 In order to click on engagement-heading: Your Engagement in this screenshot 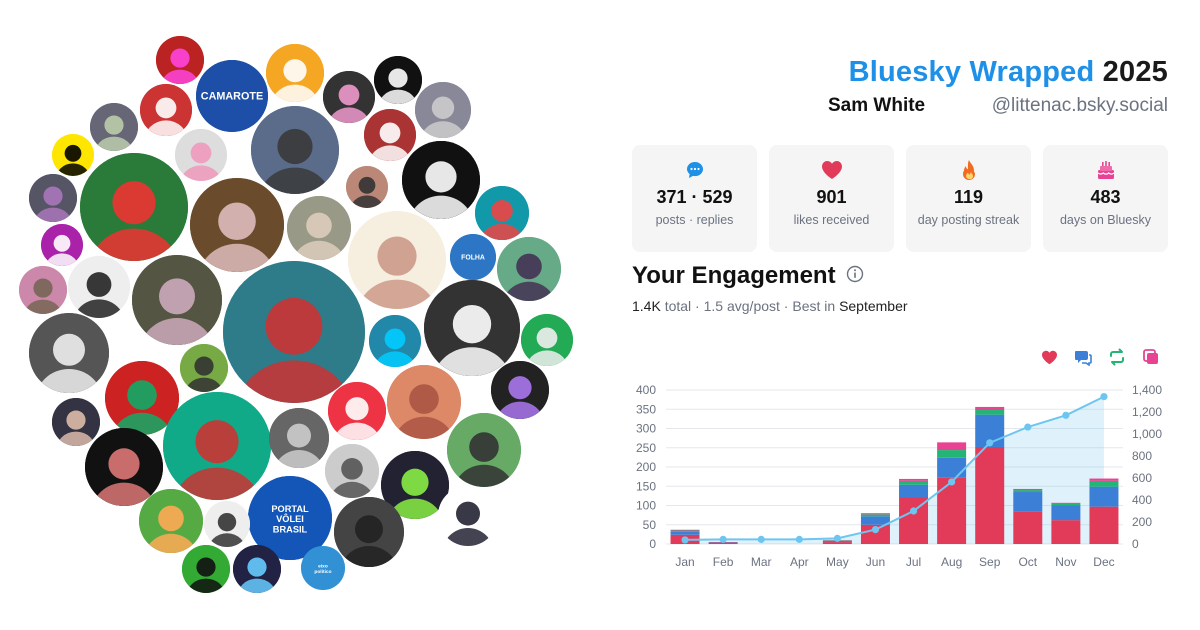, I will do `click(734, 275)`.